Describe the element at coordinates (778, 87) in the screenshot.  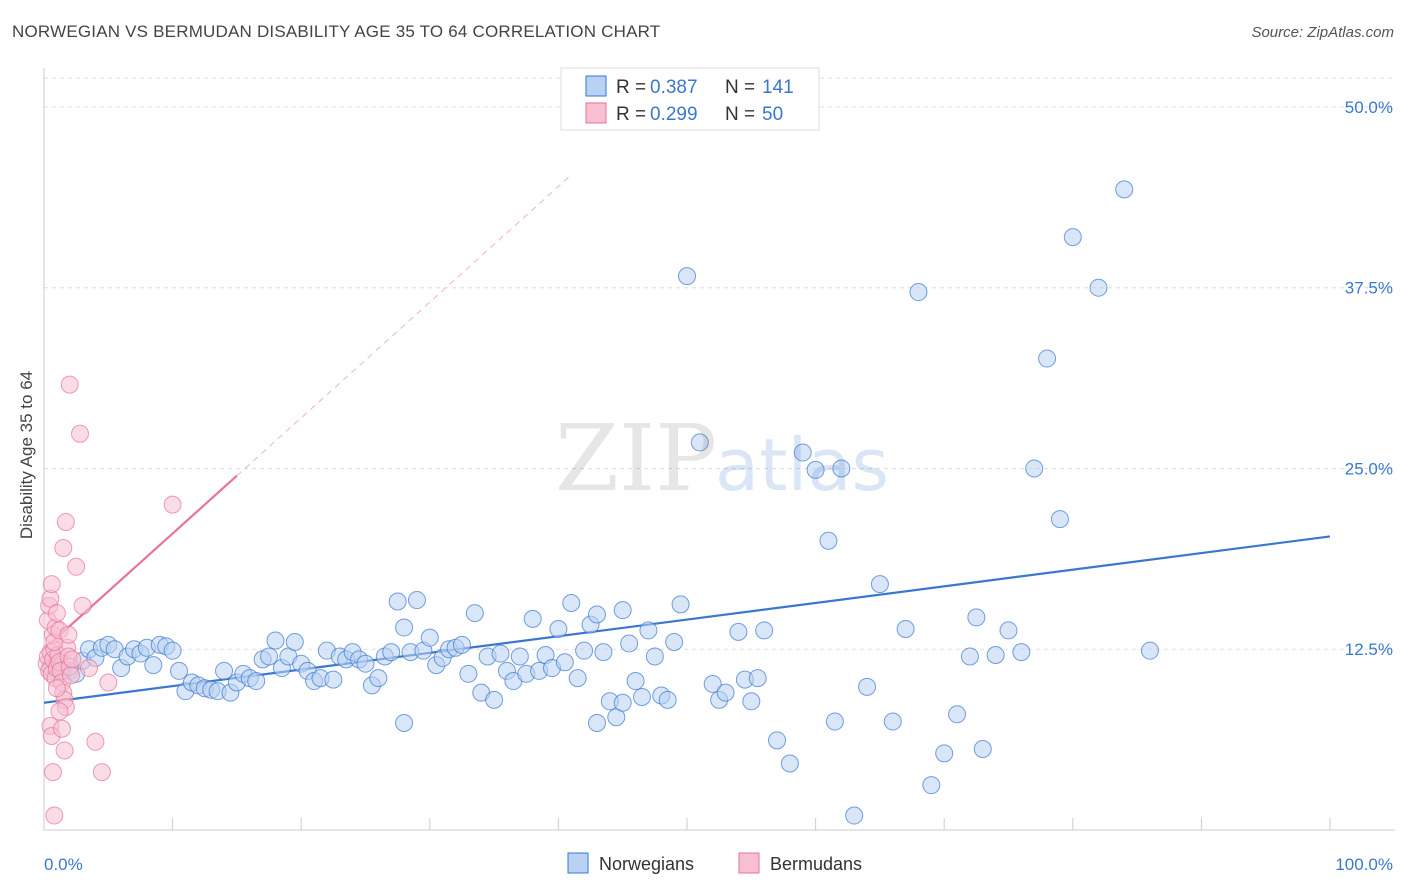
I see `legend-n-value: 141` at that location.